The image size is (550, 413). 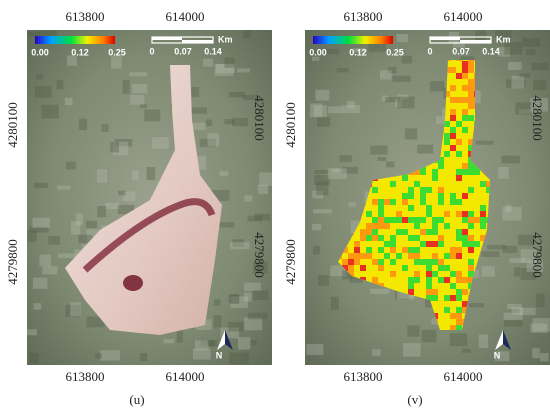 What do you see at coordinates (133, 283) in the screenshot?
I see `scar` at bounding box center [133, 283].